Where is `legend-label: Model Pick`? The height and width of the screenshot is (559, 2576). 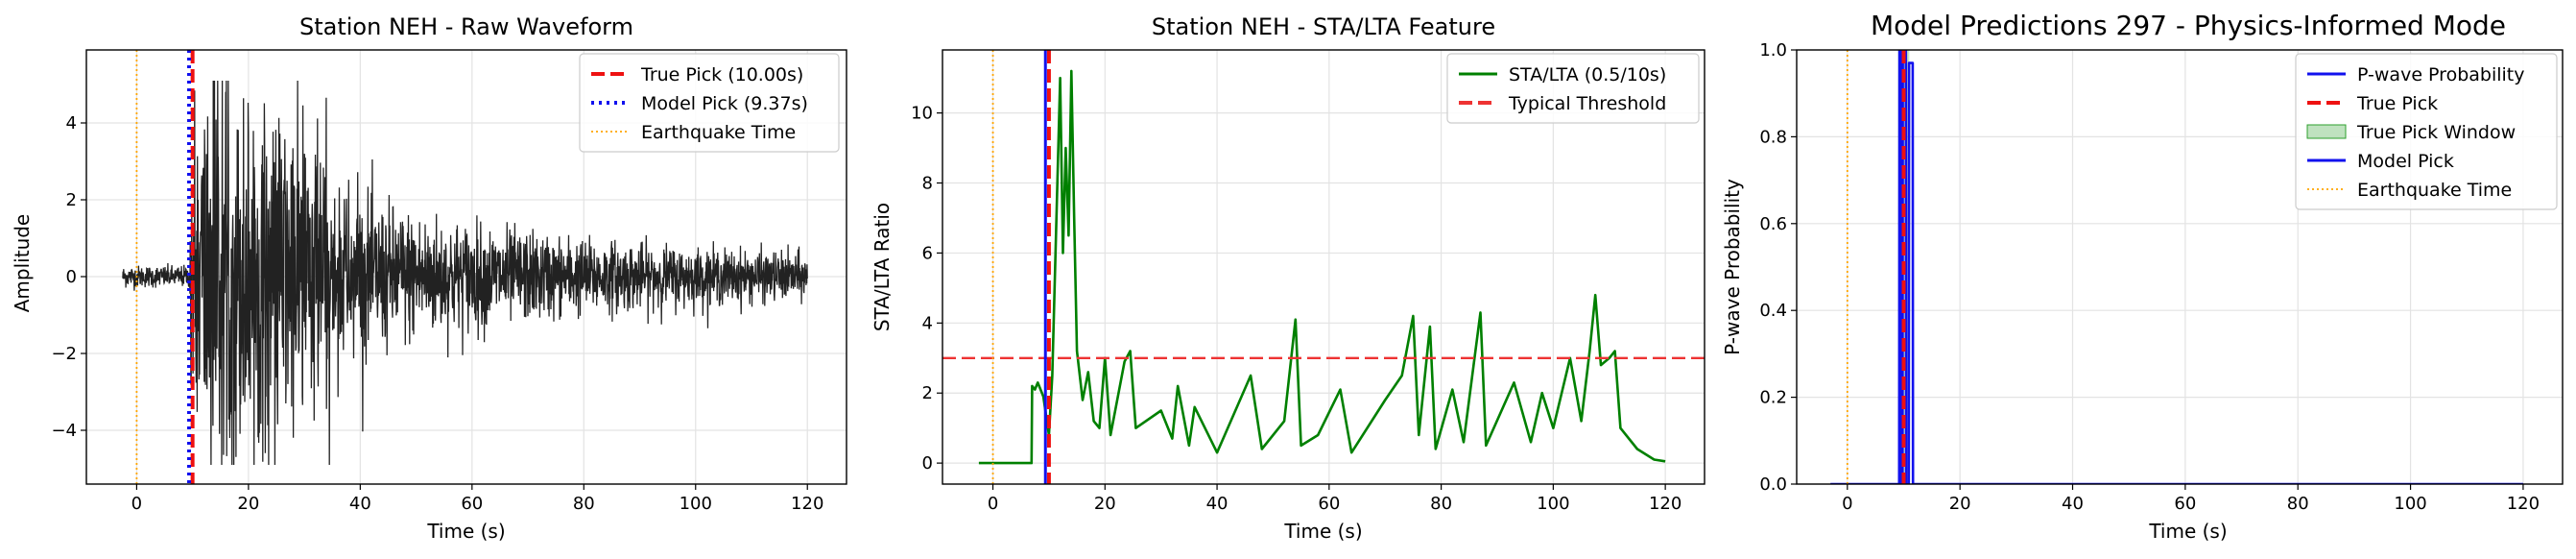 legend-label: Model Pick is located at coordinates (2405, 161).